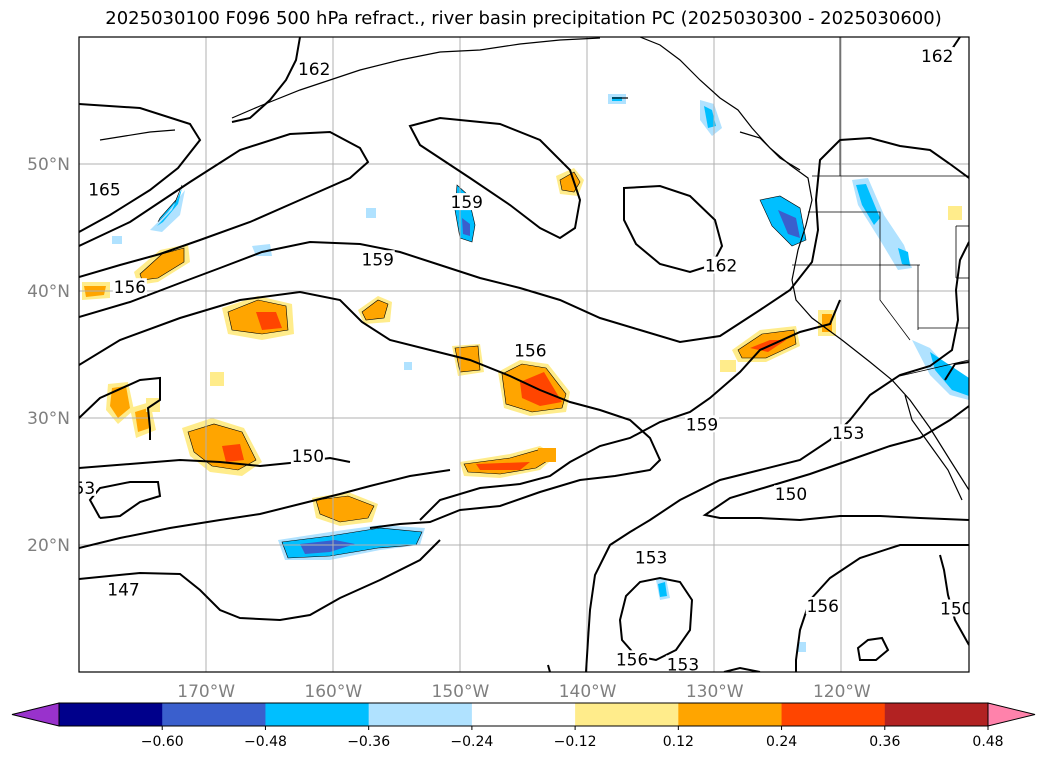 The width and height of the screenshot is (1047, 765). What do you see at coordinates (333, 692) in the screenshot?
I see `lon-tick-label: 160°W` at bounding box center [333, 692].